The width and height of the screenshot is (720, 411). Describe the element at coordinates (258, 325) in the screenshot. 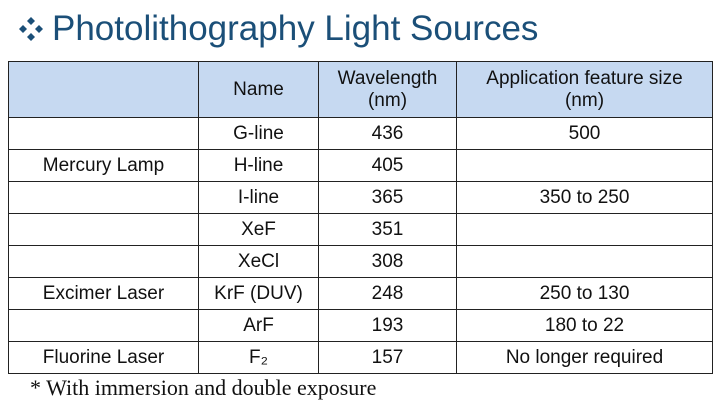

I see `table-cell: ArF` at that location.